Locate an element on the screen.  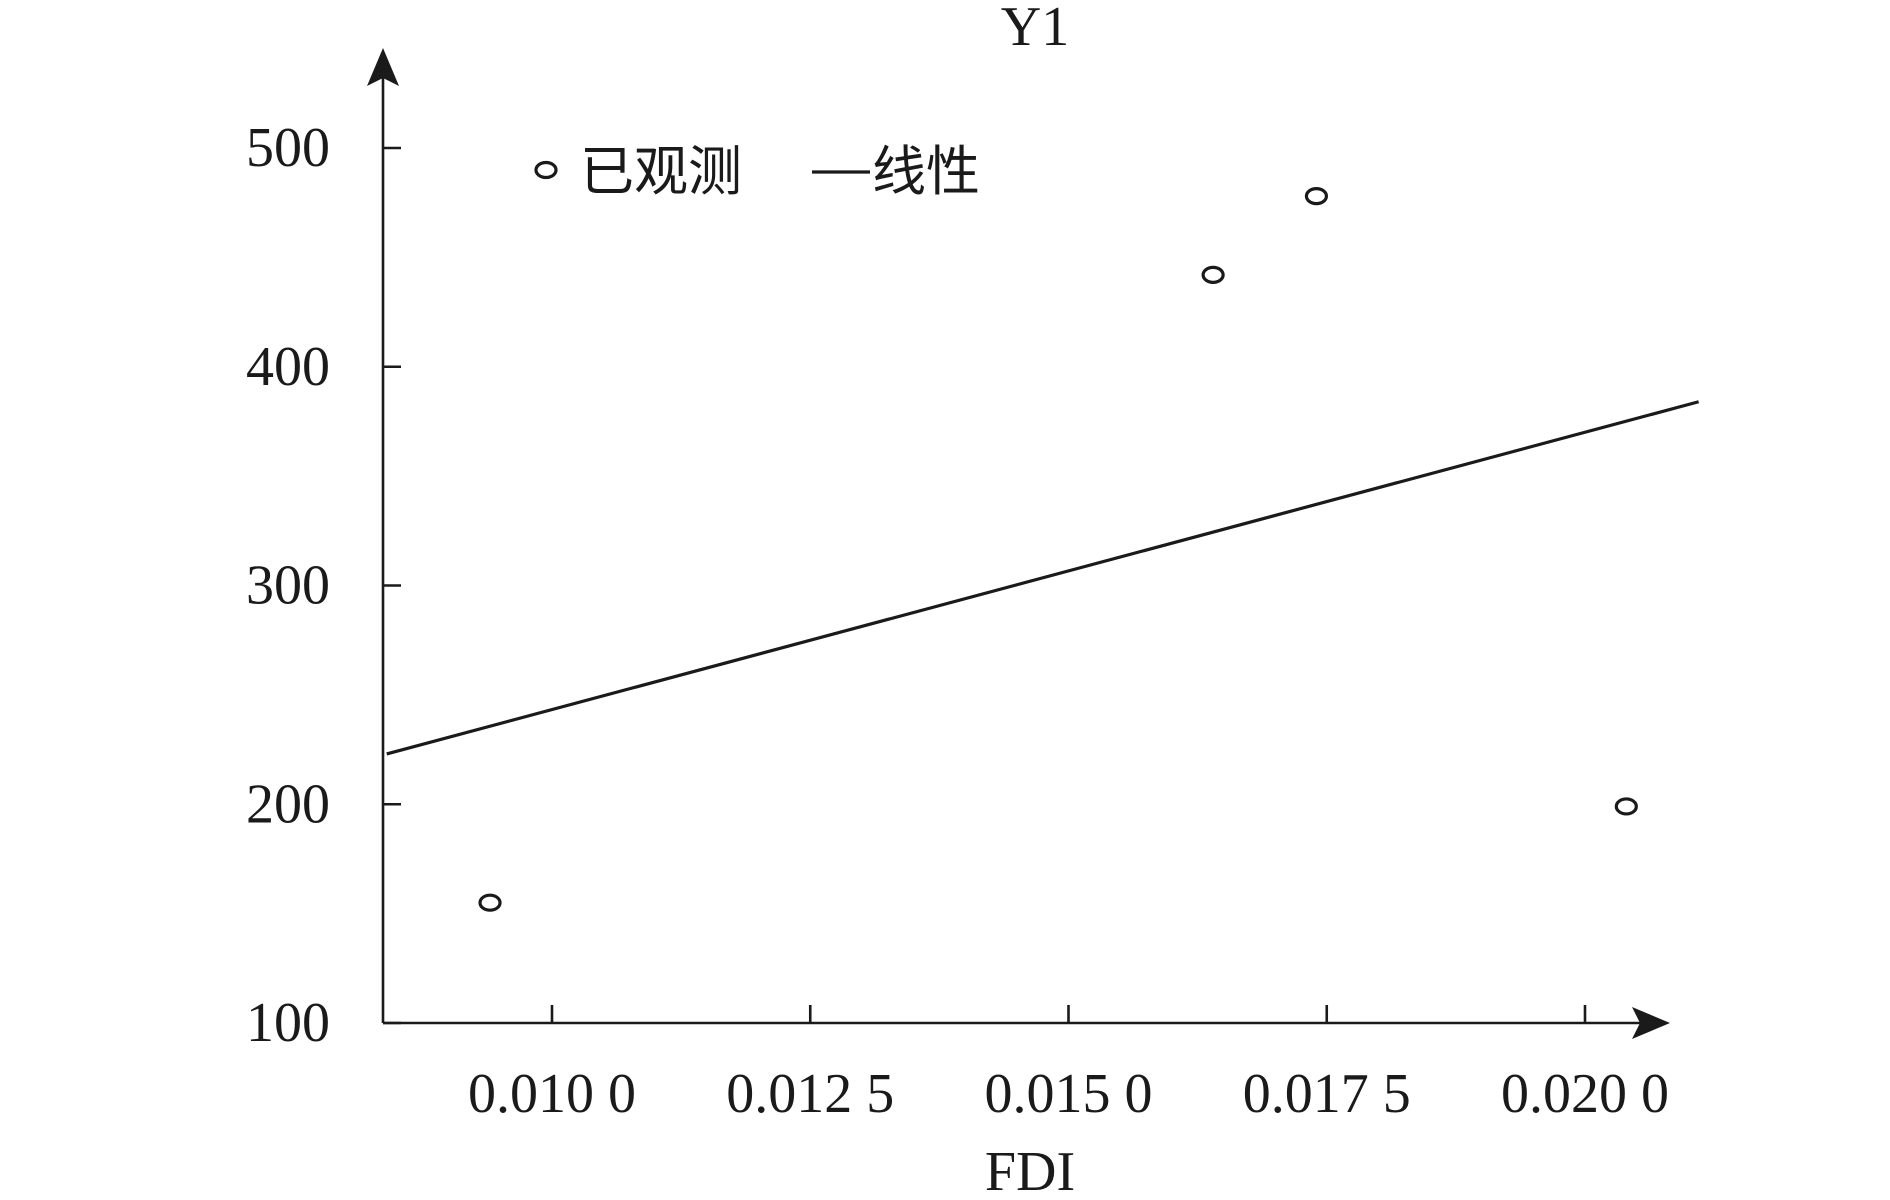
legend-observed-marker is located at coordinates (546, 170).